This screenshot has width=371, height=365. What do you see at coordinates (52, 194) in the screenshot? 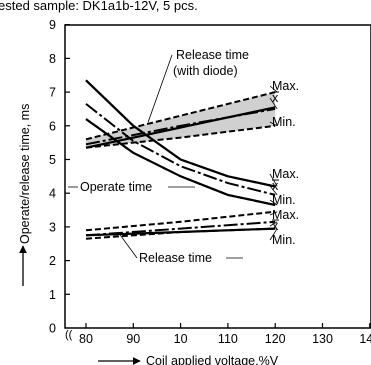
I see `y-tick-label: 4` at bounding box center [52, 194].